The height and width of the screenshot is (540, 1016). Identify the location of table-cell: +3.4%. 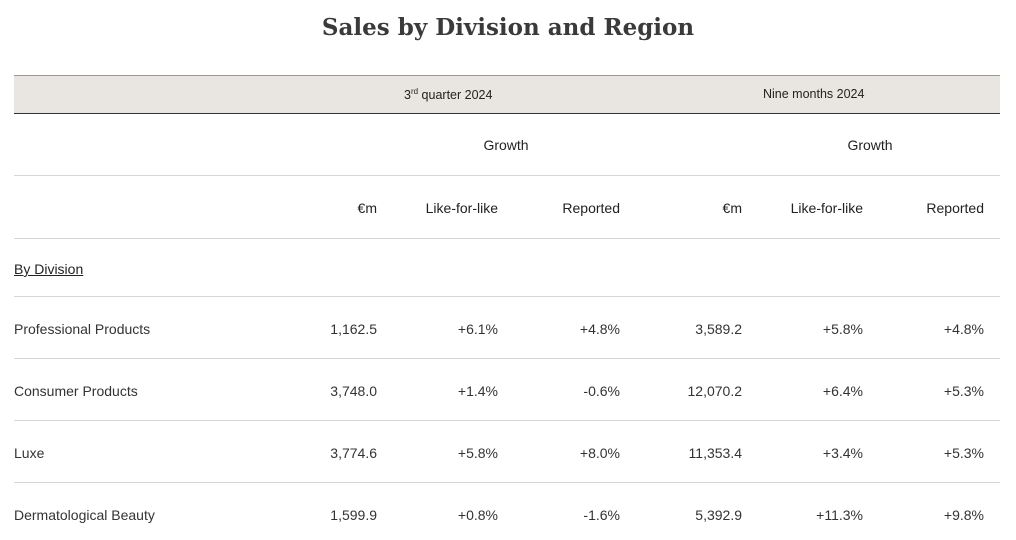
(842, 453).